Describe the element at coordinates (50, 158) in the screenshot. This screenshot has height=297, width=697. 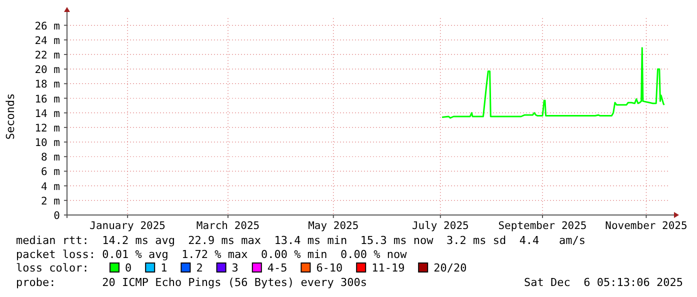
I see `y-tick-label: 8 m` at that location.